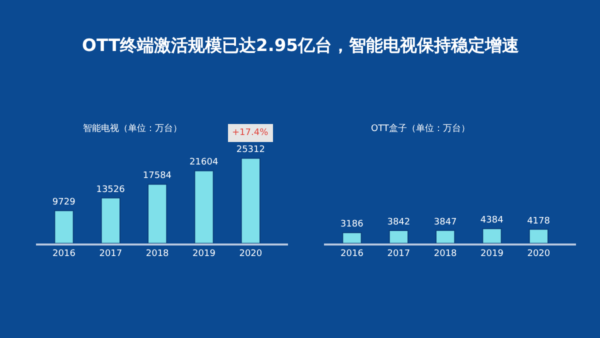 Image resolution: width=600 pixels, height=338 pixels. Describe the element at coordinates (250, 133) in the screenshot. I see `annotation: +17.4%` at that location.